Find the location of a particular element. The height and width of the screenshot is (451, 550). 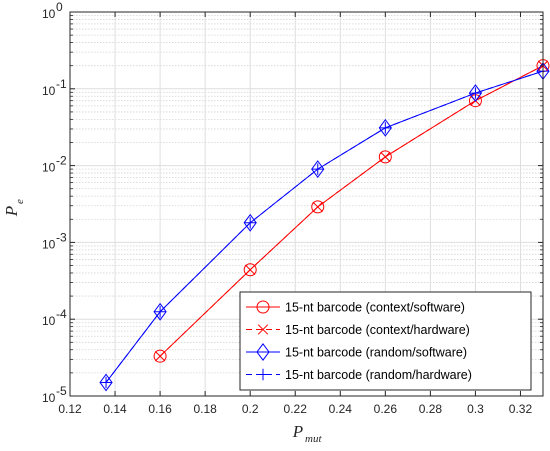

x-axis-label-main: P is located at coordinates (297, 431).